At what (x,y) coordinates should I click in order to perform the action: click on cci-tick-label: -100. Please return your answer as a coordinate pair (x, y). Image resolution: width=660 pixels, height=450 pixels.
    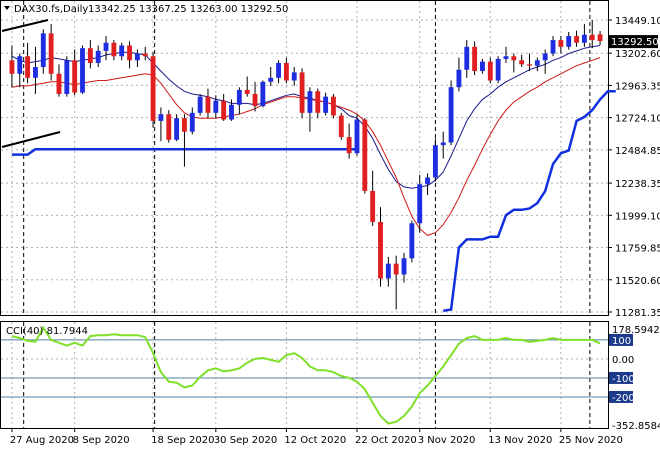
    Looking at the image, I should click on (623, 379).